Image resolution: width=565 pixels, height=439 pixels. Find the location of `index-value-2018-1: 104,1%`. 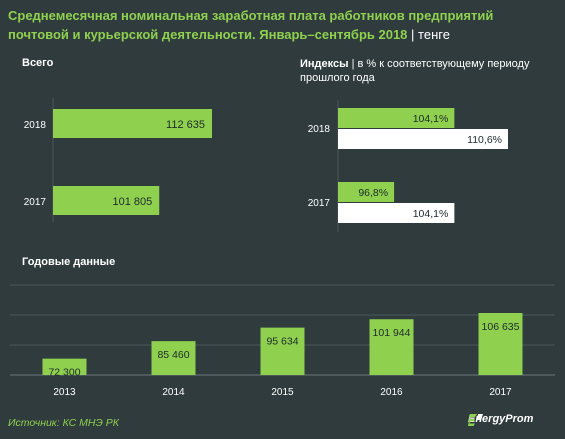

index-value-2018-1: 104,1% is located at coordinates (431, 119).